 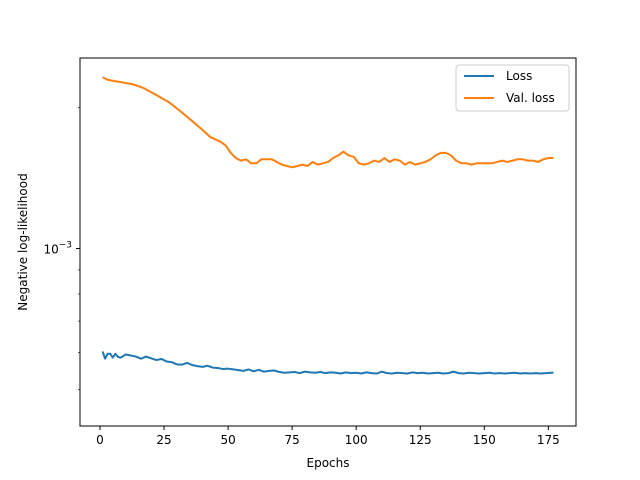 I want to click on x-tick-label: 50, so click(x=227, y=440).